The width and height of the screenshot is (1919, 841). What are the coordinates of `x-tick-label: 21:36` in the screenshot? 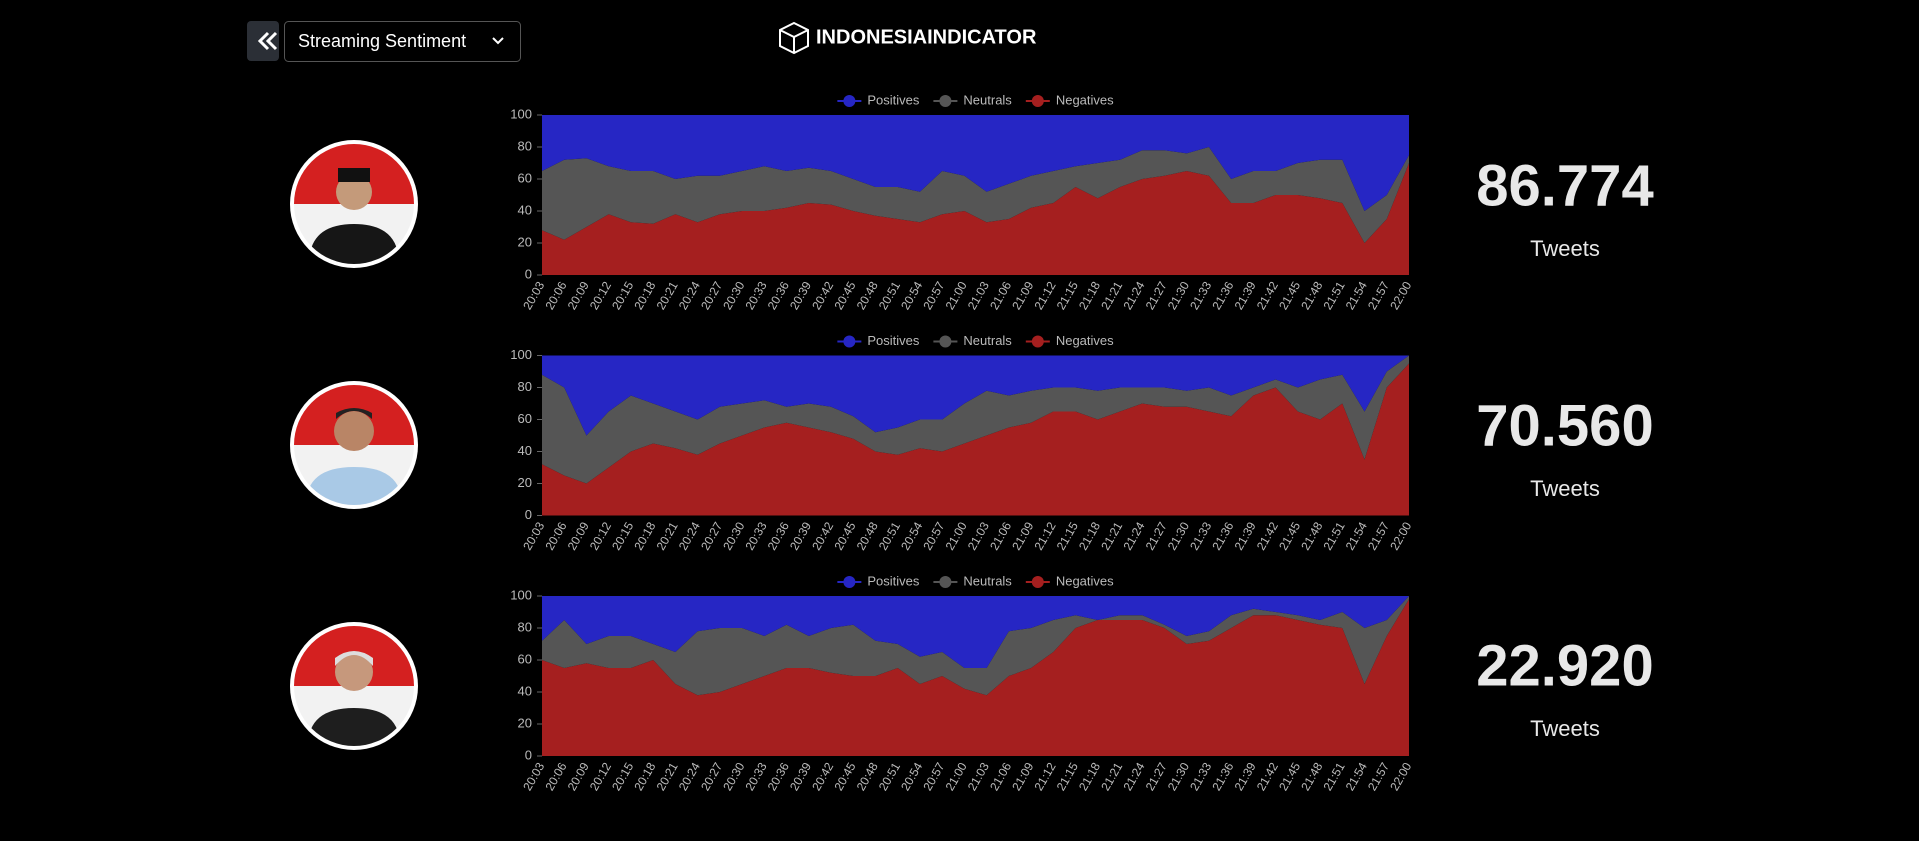 It's located at (1222, 295).